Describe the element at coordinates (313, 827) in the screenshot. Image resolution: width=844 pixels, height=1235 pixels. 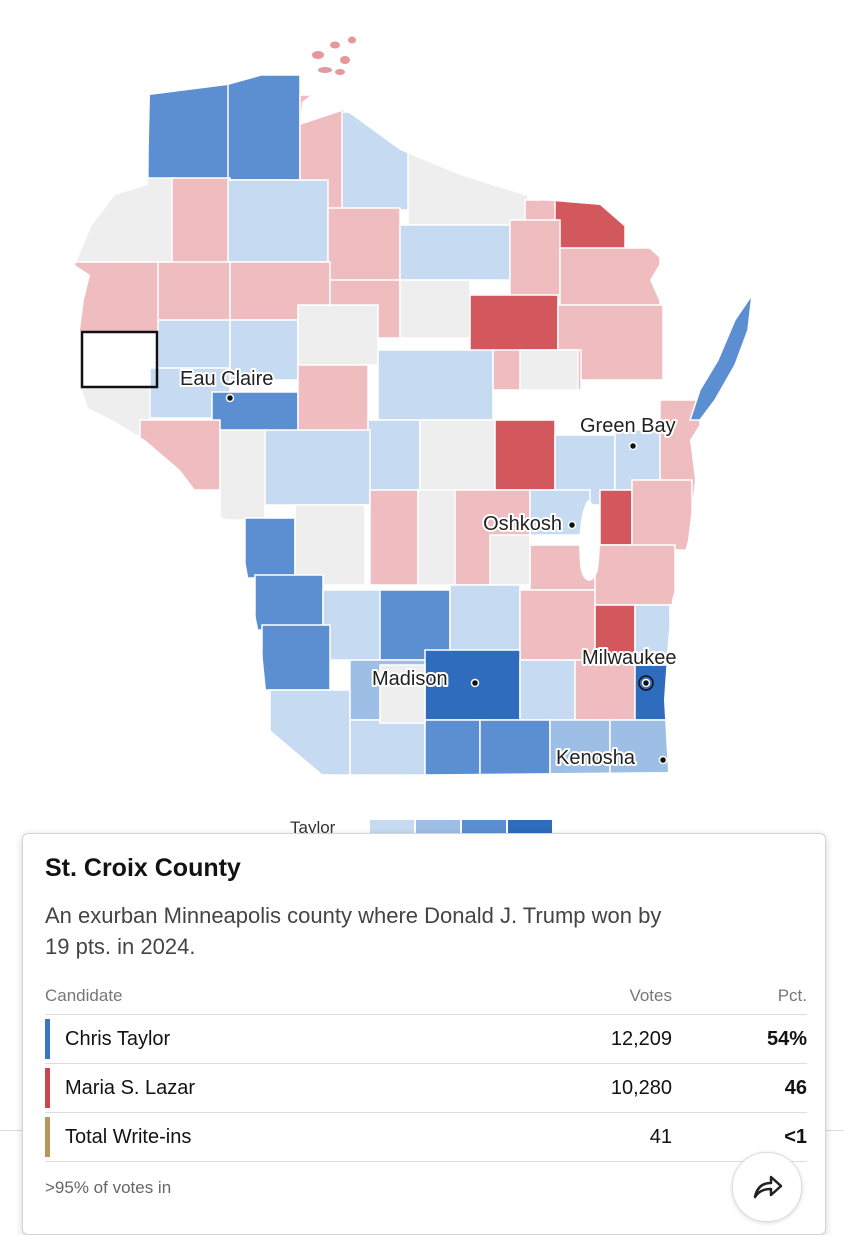
I see `legend-label: Taylor` at that location.